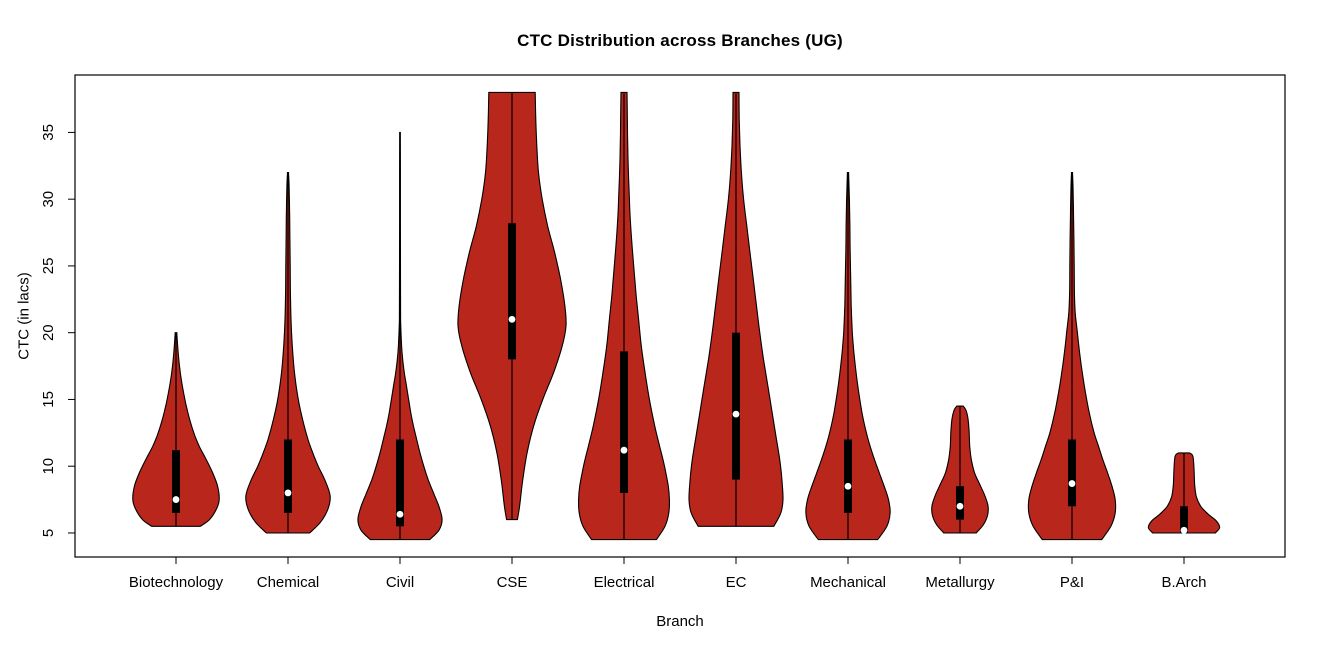  Describe the element at coordinates (48, 533) in the screenshot. I see `y-tick-label: 5` at that location.